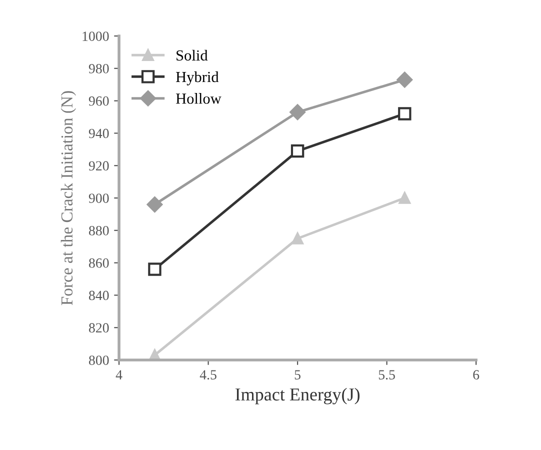 The width and height of the screenshot is (541, 450). I want to click on y-tick-label: 840, so click(98, 295).